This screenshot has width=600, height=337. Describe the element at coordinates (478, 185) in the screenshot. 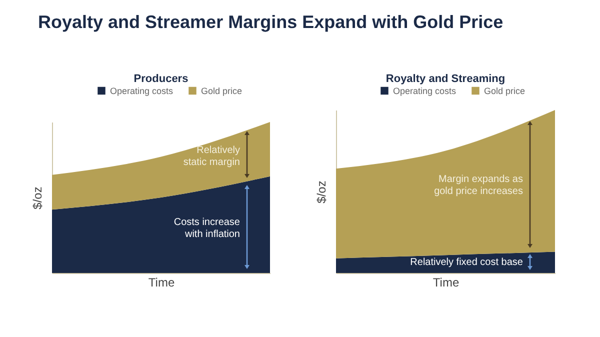

I see `annotation: Margin expands as gold price increases` at that location.